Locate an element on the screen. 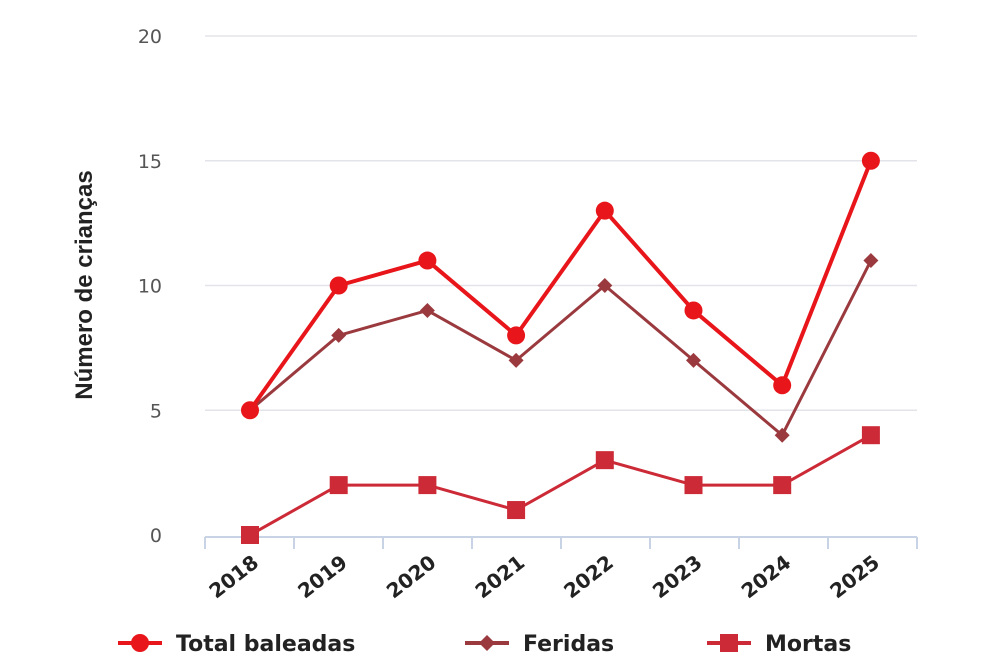 The image size is (1000, 670). x-tick-label: 2025 is located at coordinates (854, 576).